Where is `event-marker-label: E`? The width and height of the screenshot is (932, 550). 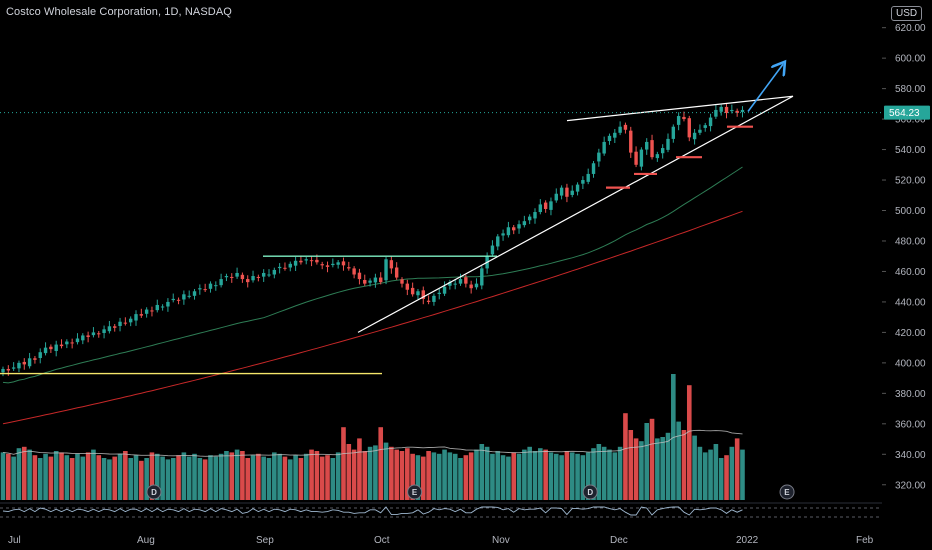
event-marker-label: E is located at coordinates (787, 492).